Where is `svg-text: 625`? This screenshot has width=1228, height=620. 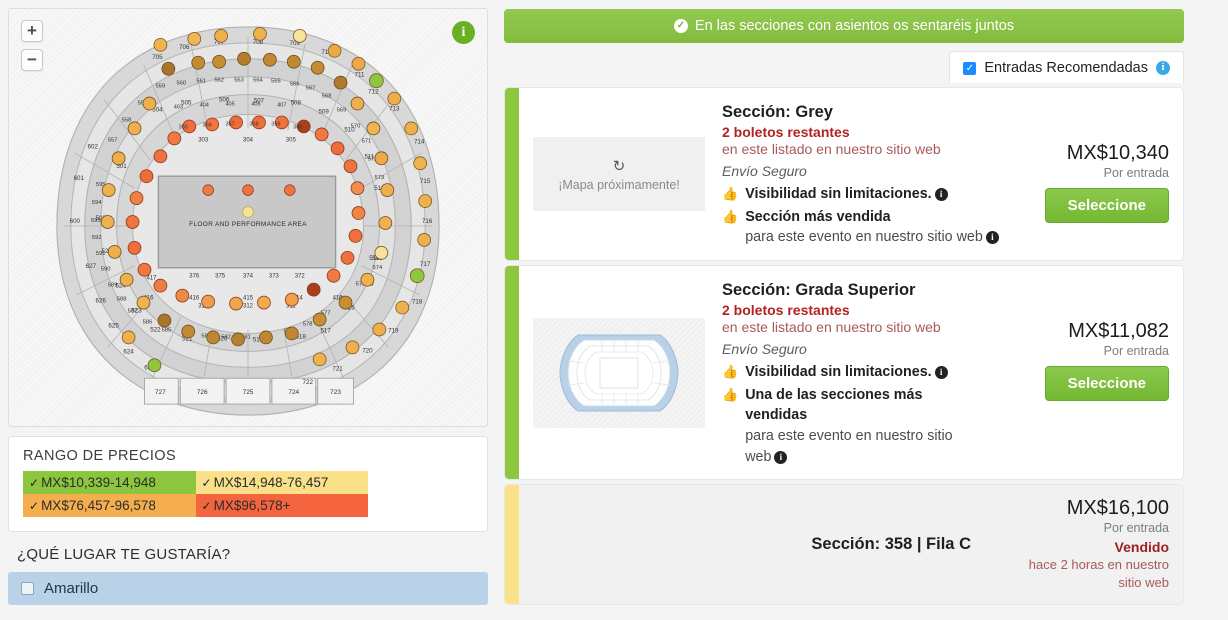 svg-text: 625 is located at coordinates (113, 325).